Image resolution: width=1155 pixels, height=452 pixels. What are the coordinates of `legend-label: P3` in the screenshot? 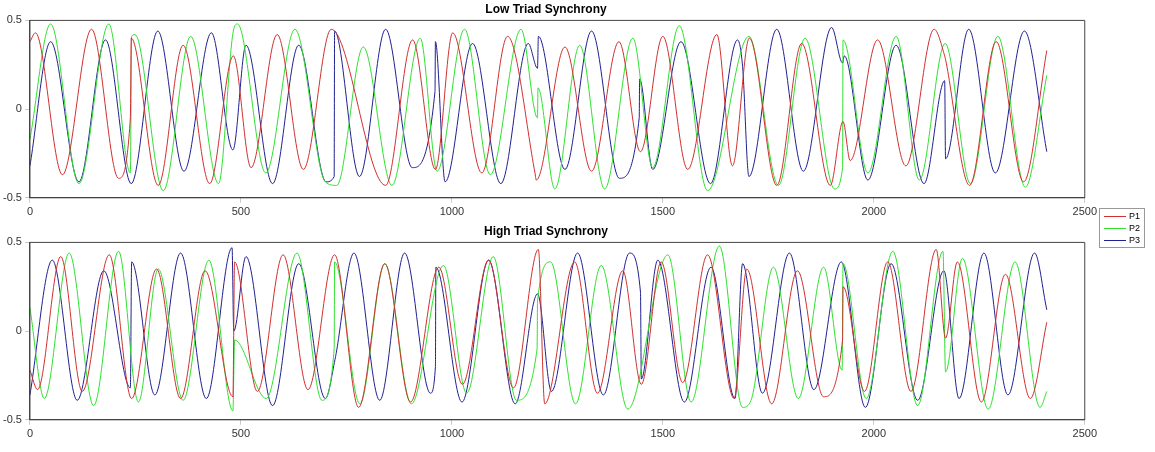 It's located at (1135, 240).